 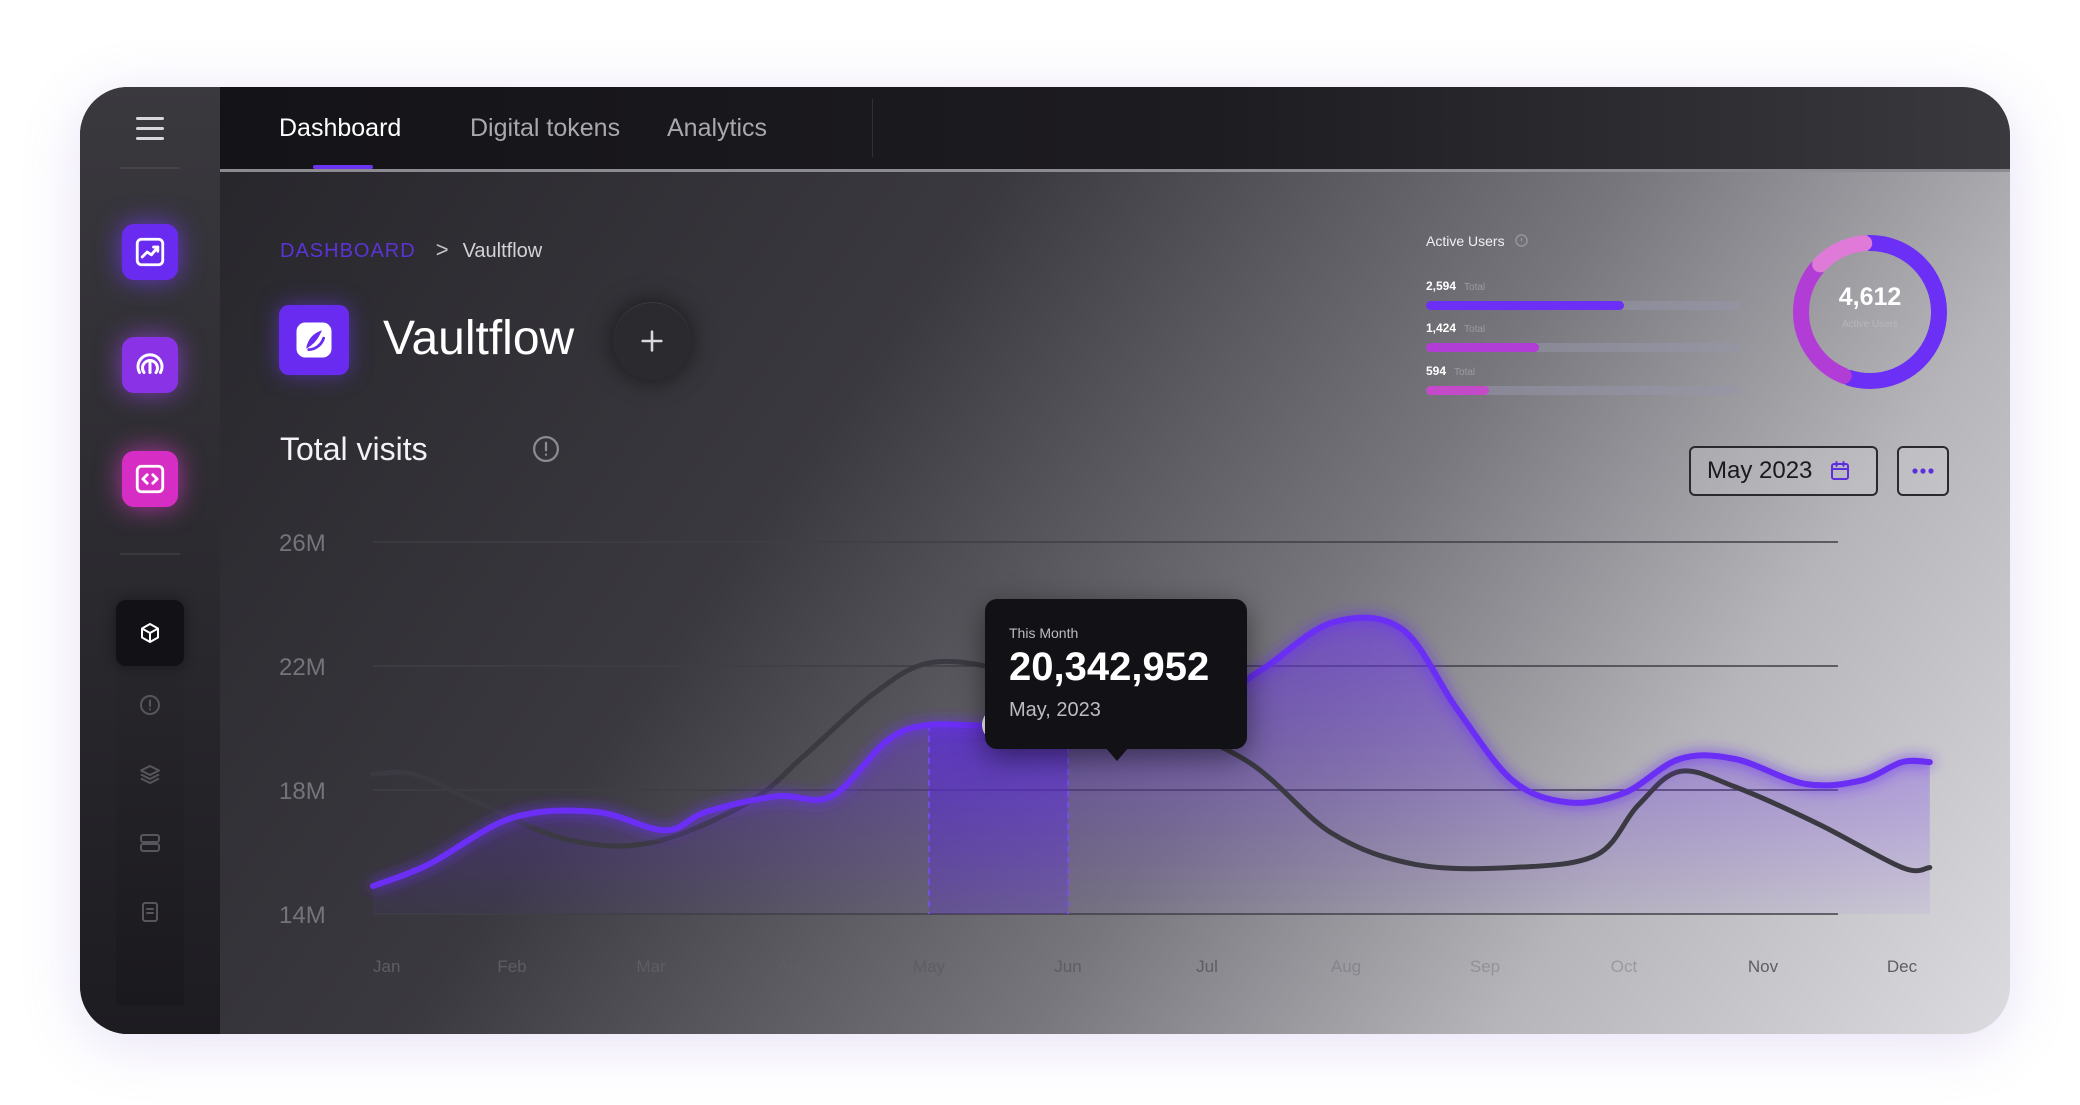 What do you see at coordinates (354, 449) in the screenshot?
I see `section-title: Total visits` at bounding box center [354, 449].